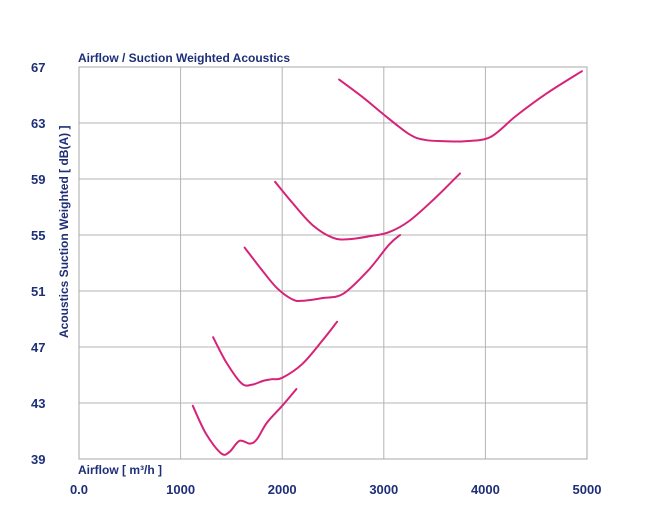 This screenshot has width=652, height=531. What do you see at coordinates (180, 489) in the screenshot?
I see `x-tick-label: 1000` at bounding box center [180, 489].